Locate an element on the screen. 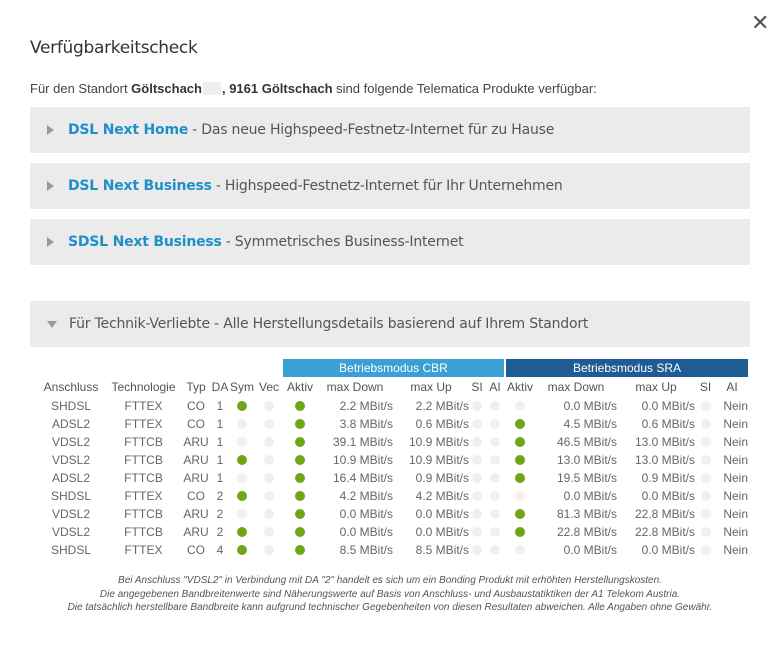  cell-cbr-max-up: 0.6 MBit/s is located at coordinates (442, 424).